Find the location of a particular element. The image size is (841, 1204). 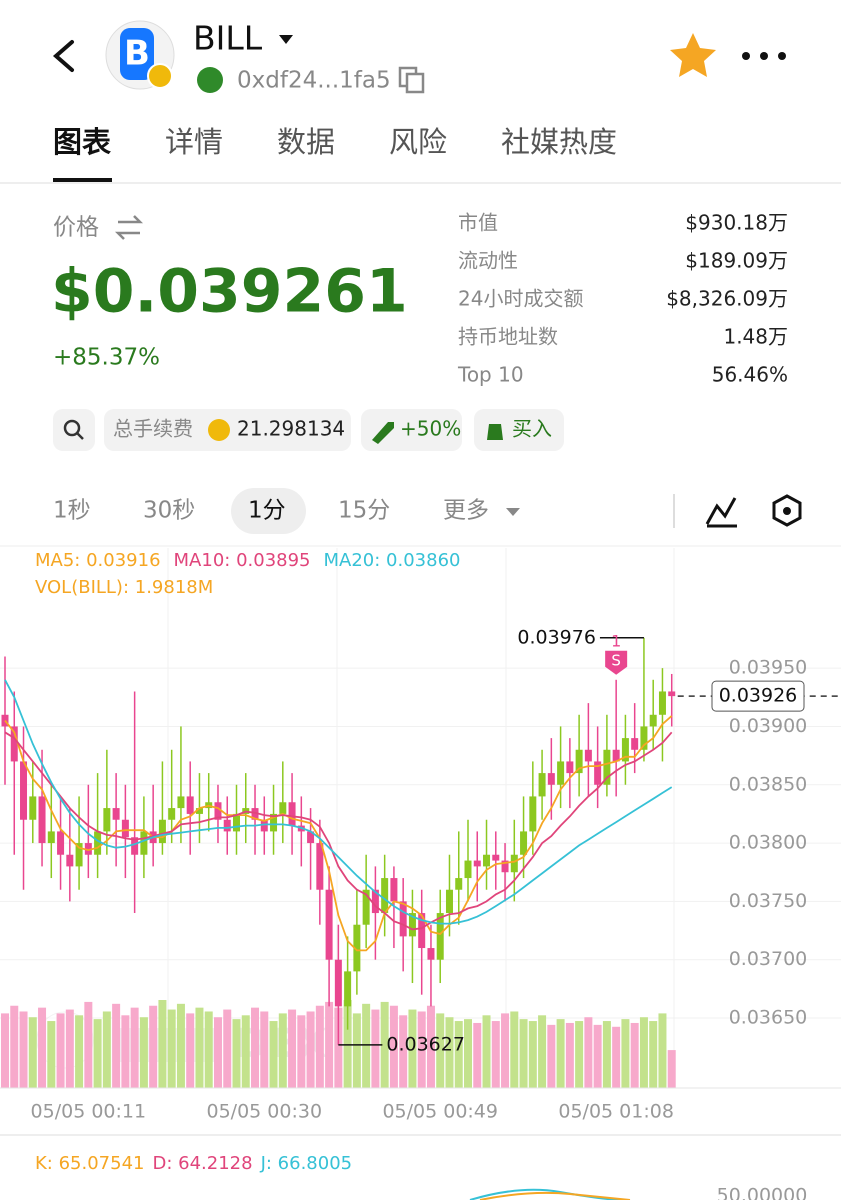

ma-line is located at coordinates (338, 831).